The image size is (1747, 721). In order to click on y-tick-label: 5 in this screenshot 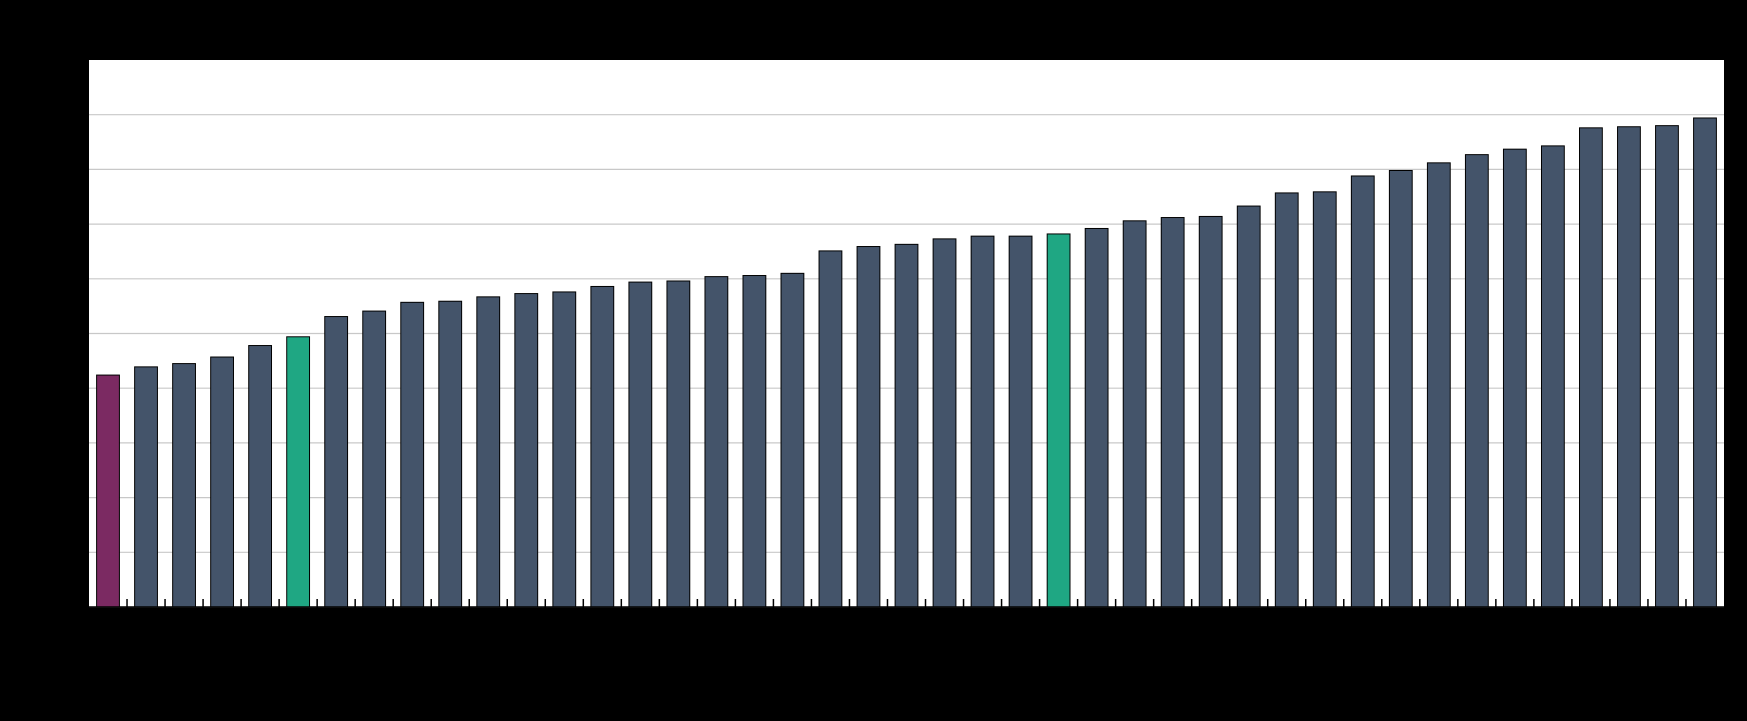, I will do `click(75, 332)`.